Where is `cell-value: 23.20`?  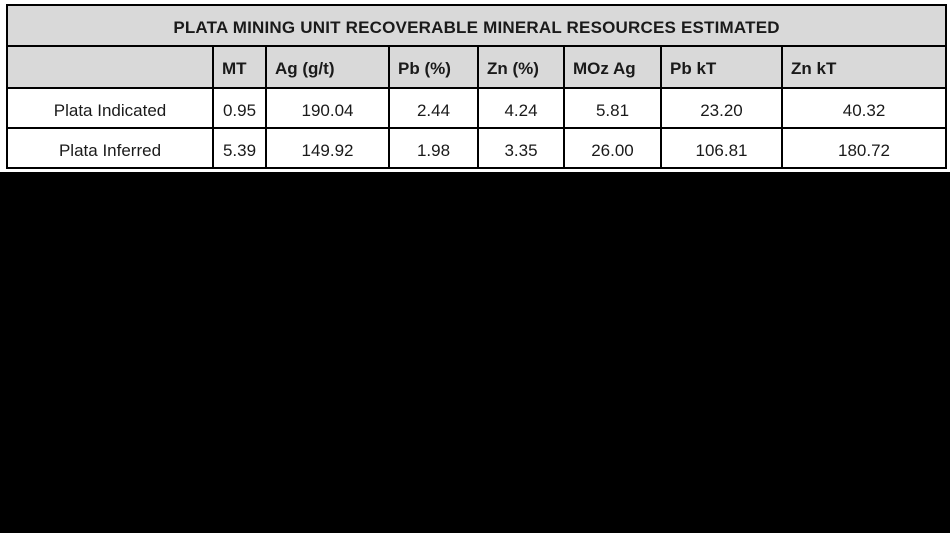
cell-value: 23.20 is located at coordinates (721, 108).